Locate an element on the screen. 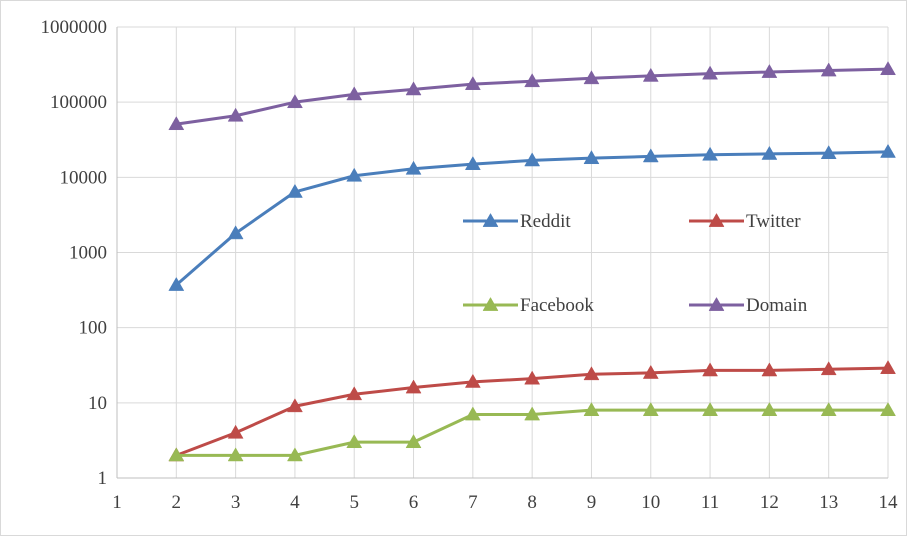  x-tick-label: 11 is located at coordinates (710, 502).